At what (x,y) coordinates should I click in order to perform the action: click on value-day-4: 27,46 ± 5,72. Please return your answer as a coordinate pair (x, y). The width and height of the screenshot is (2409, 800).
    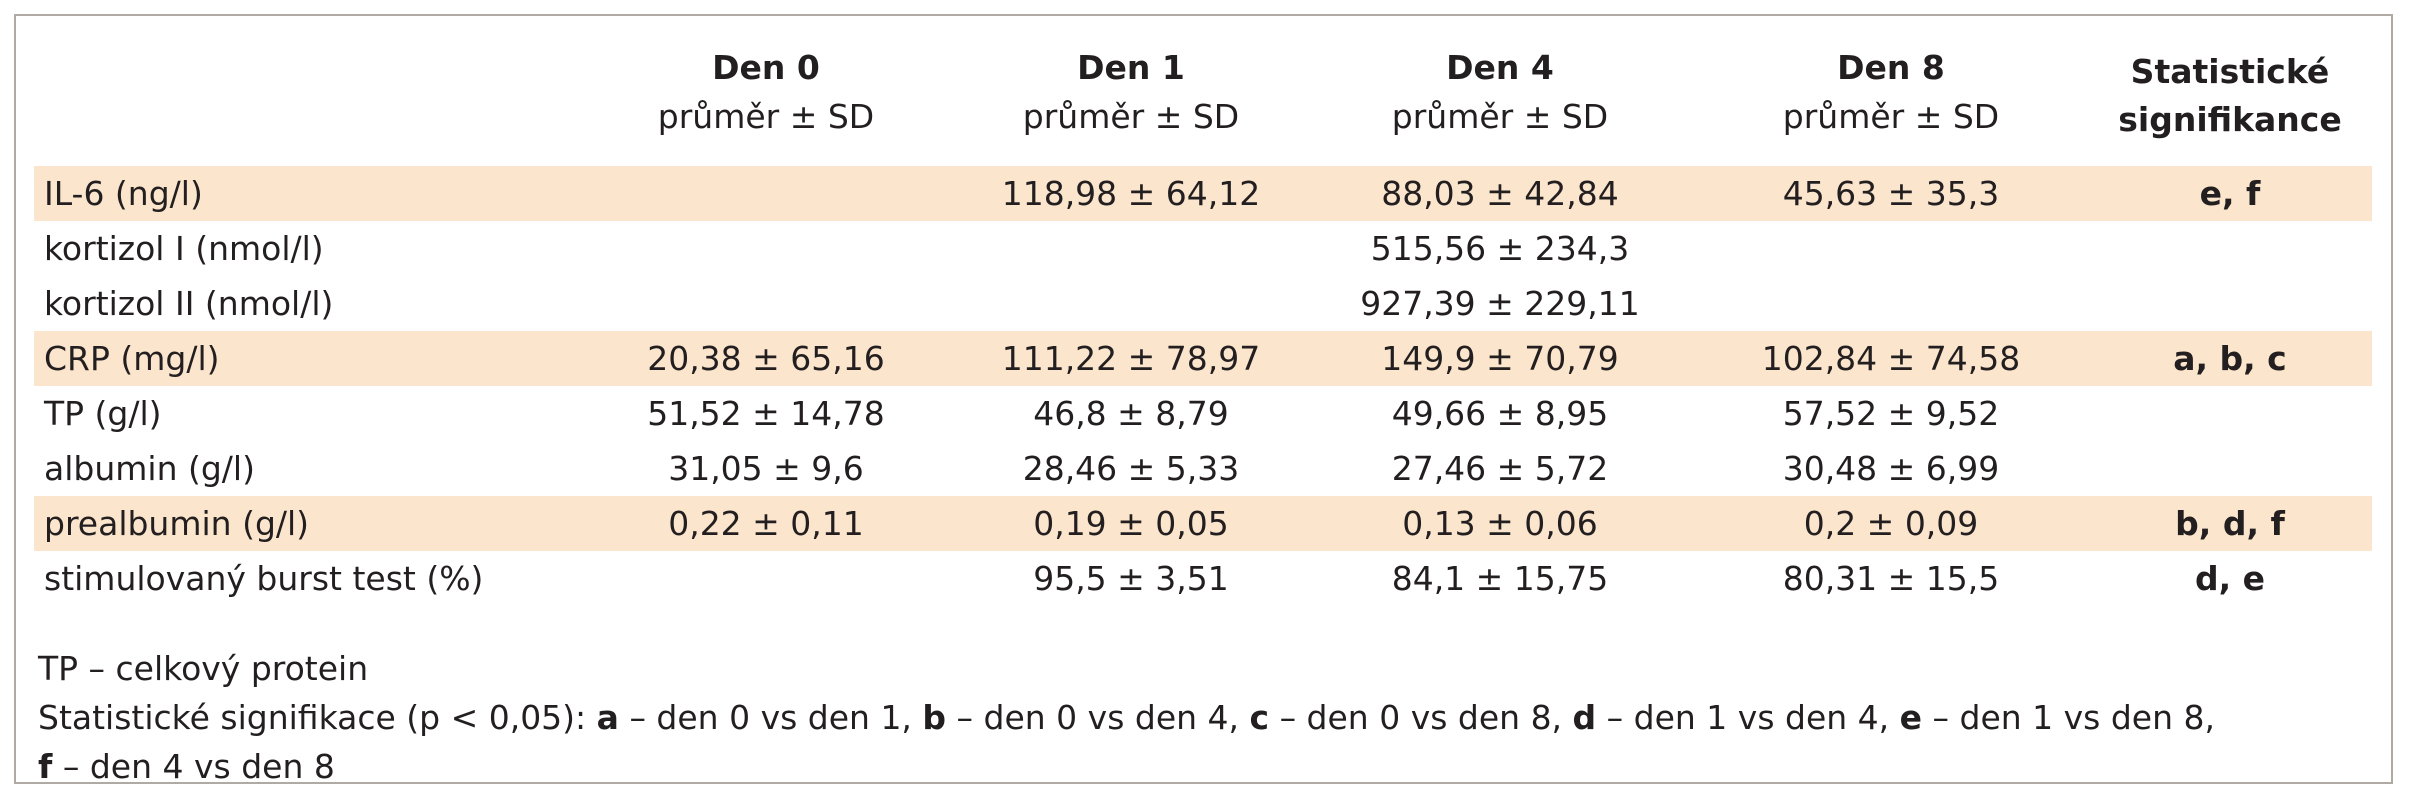
    Looking at the image, I should click on (1500, 468).